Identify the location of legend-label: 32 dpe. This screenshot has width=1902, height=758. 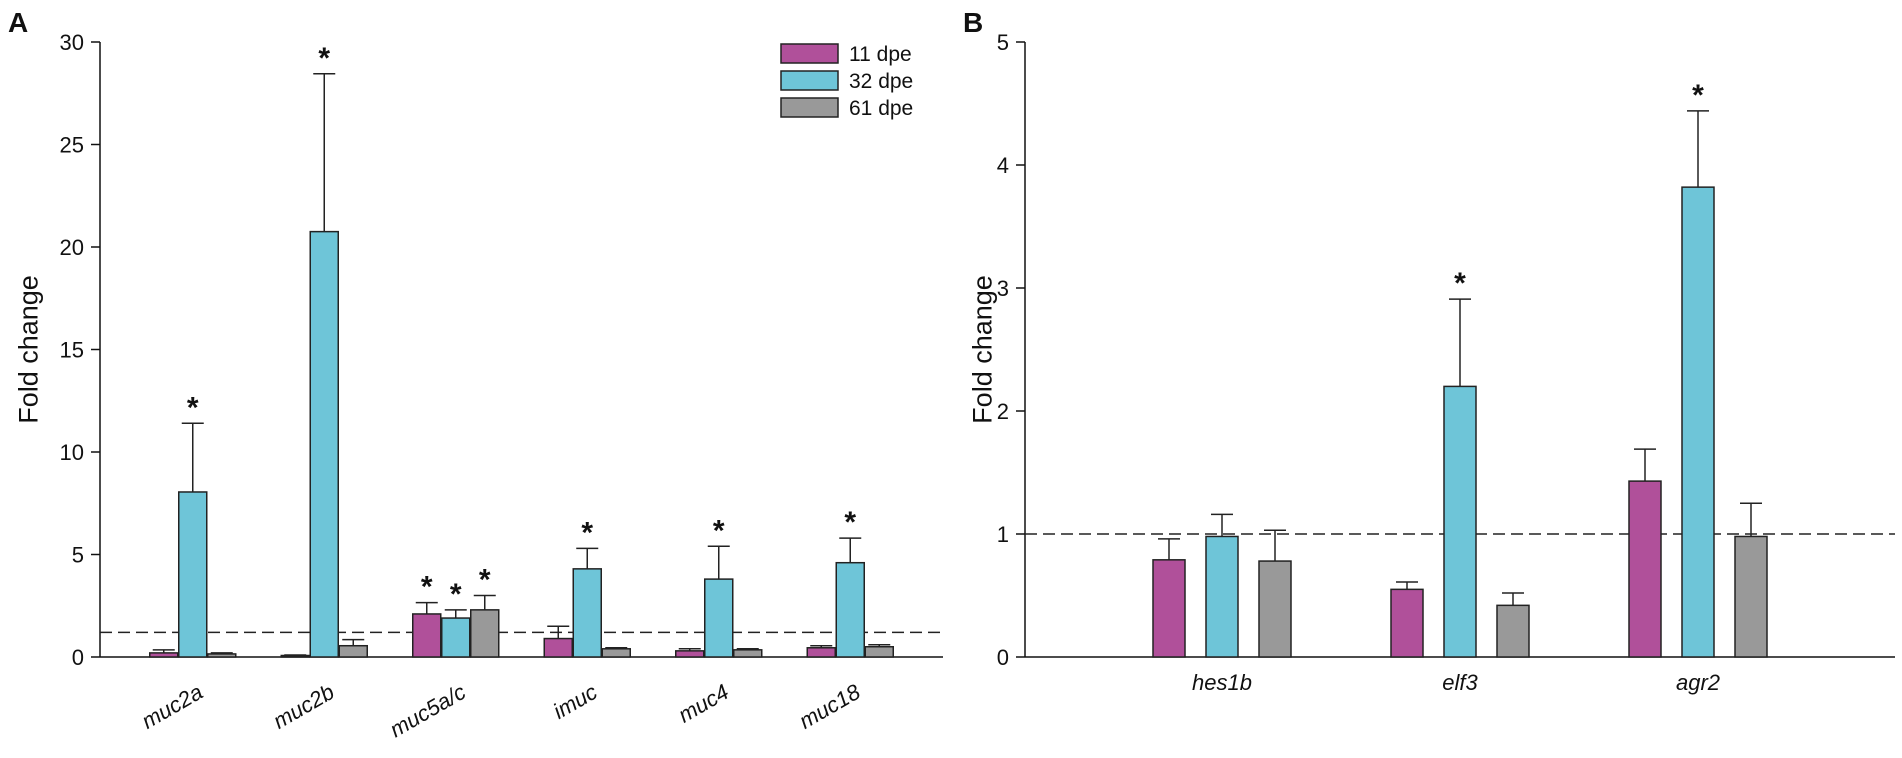
(881, 81).